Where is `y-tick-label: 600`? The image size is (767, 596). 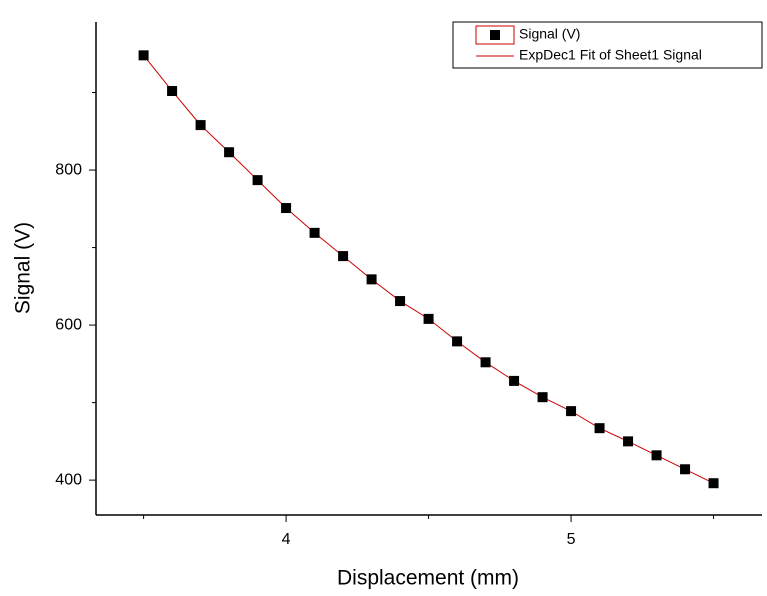 y-tick-label: 600 is located at coordinates (68, 324).